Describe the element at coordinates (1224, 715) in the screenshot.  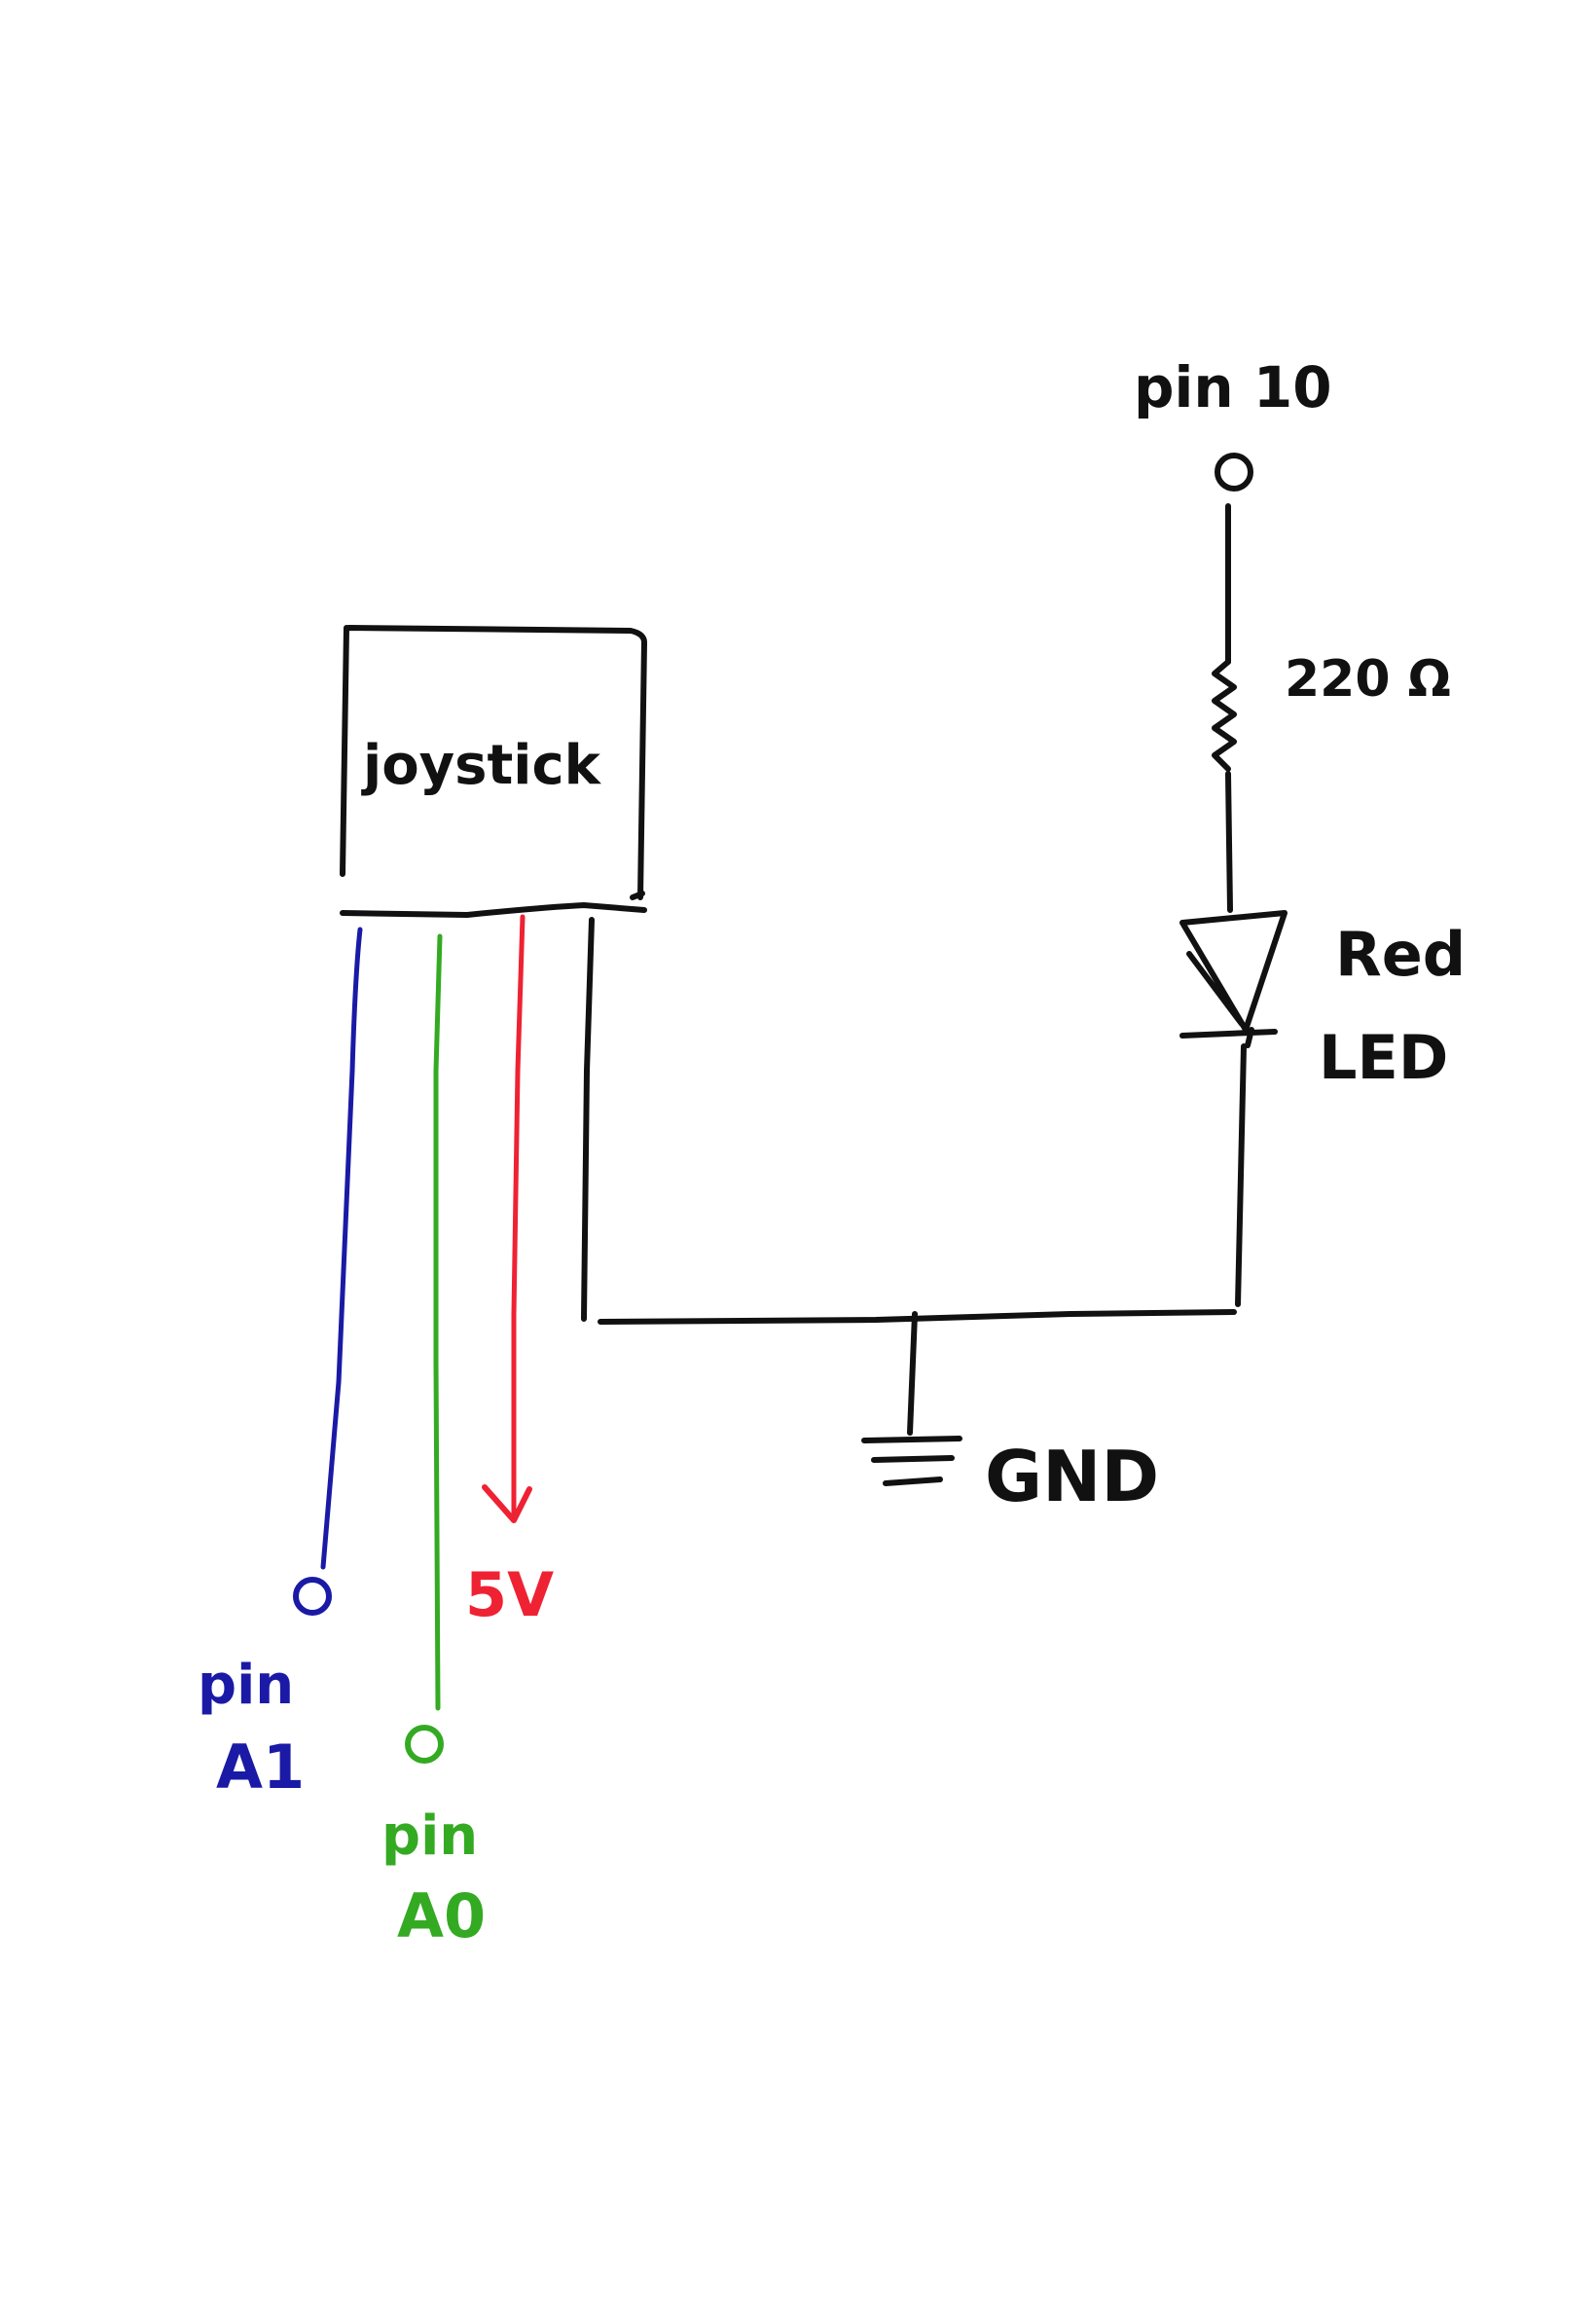
I see `resistor-symbol` at that location.